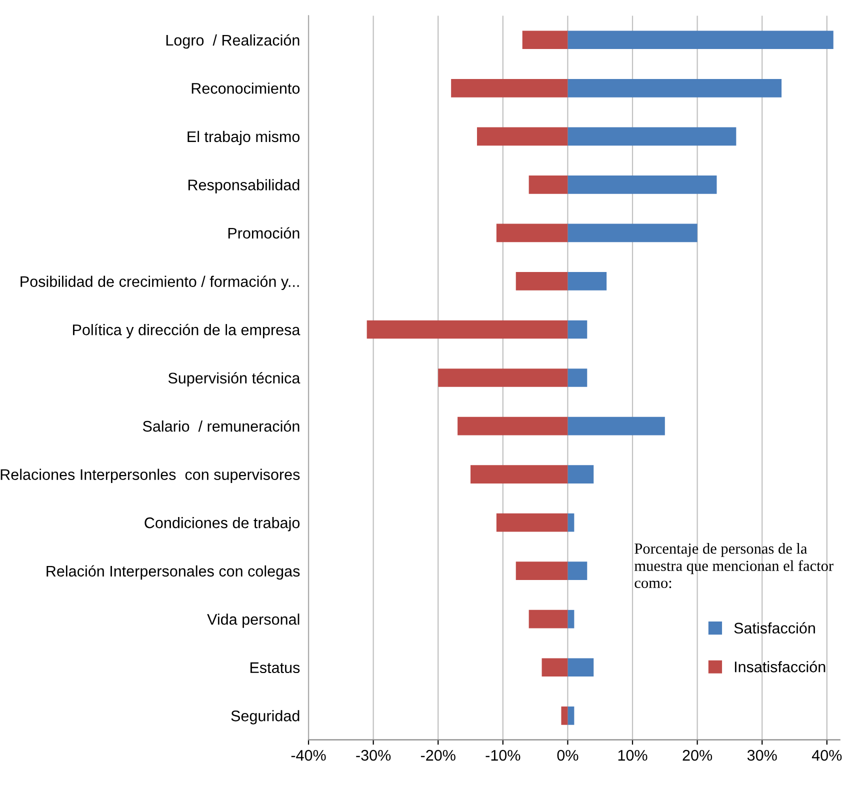  What do you see at coordinates (567, 755) in the screenshot?
I see `x-tick-label: 0%` at bounding box center [567, 755].